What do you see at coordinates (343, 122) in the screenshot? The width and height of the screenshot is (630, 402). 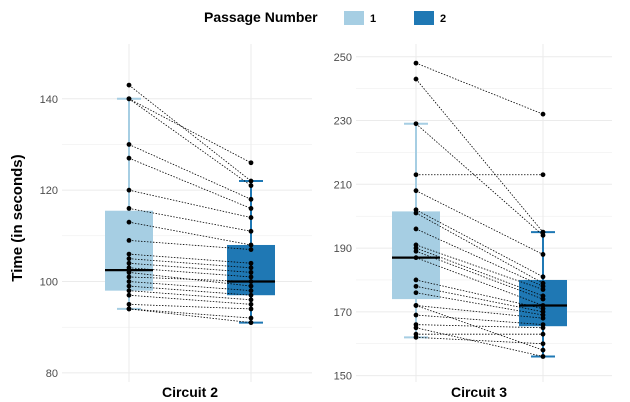 I see `y-tick-label: 230` at bounding box center [343, 122].